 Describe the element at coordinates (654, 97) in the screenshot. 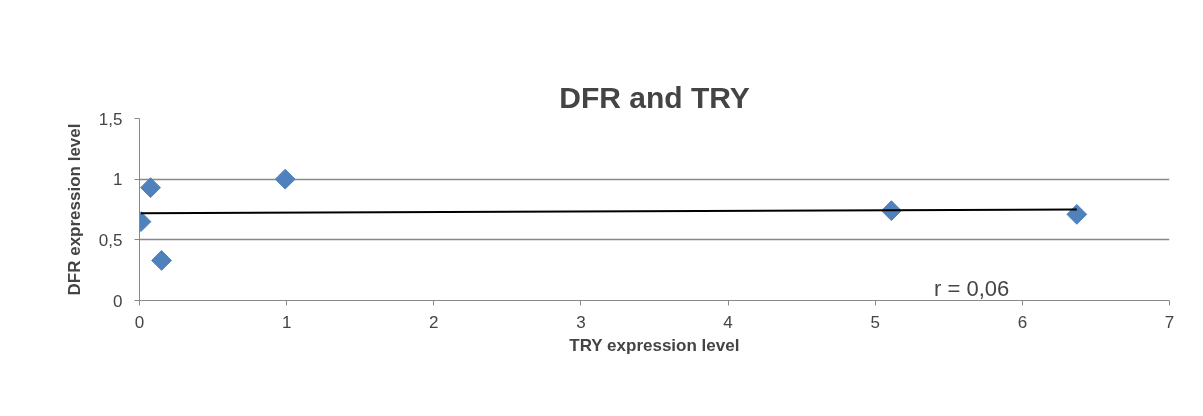

I see `chart-title: DFR and TRY` at that location.